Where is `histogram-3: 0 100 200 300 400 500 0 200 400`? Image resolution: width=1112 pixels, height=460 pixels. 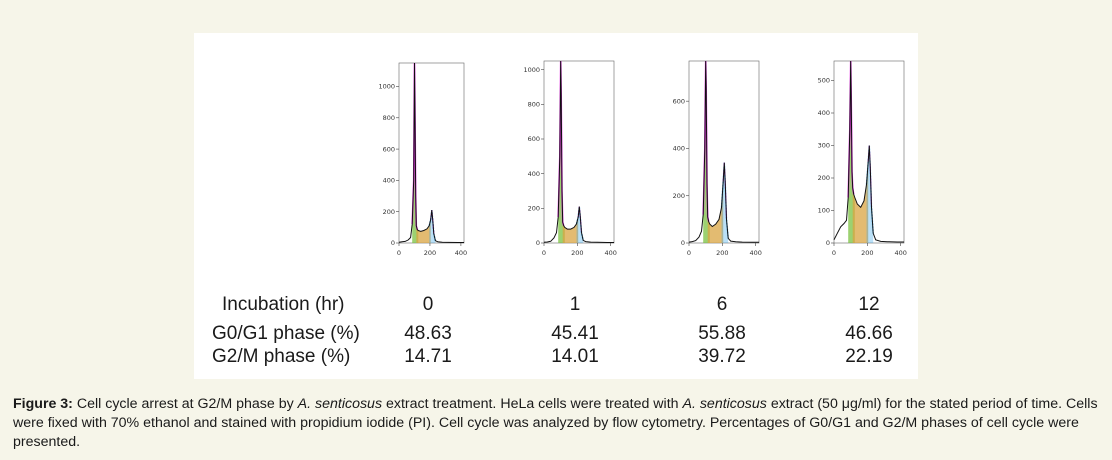 histogram-3: 0 100 200 300 400 500 0 200 400 is located at coordinates (862, 158).